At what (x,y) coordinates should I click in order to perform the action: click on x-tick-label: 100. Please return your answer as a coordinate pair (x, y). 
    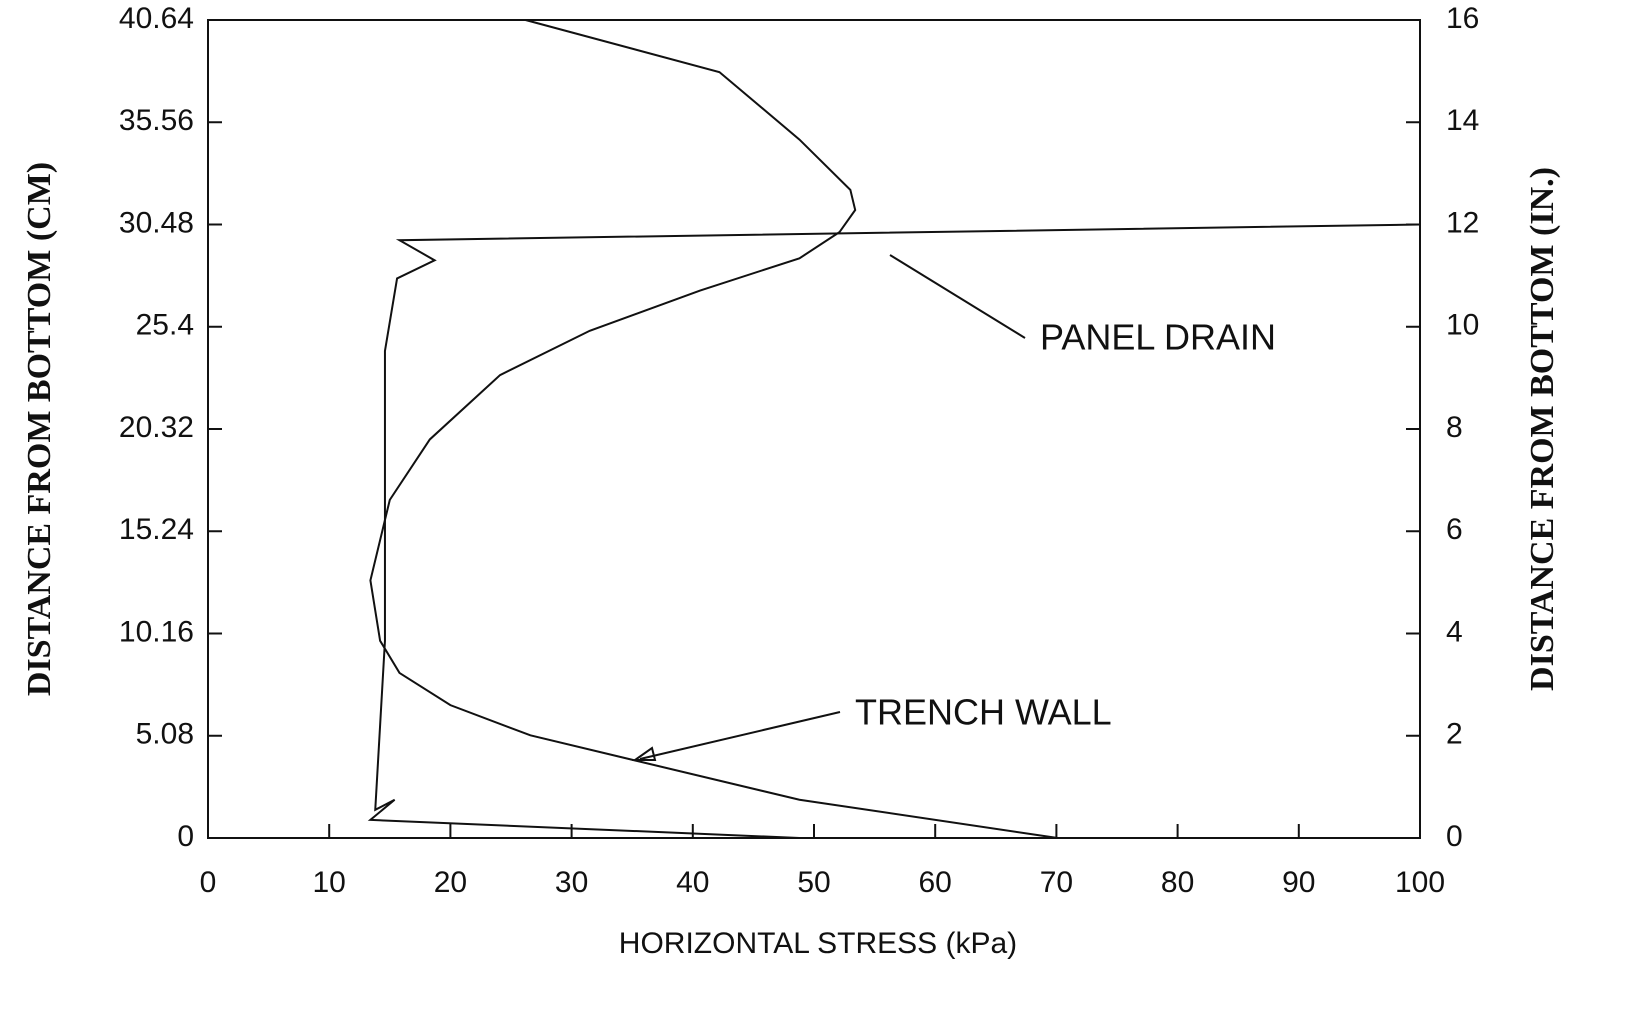
    Looking at the image, I should click on (1420, 882).